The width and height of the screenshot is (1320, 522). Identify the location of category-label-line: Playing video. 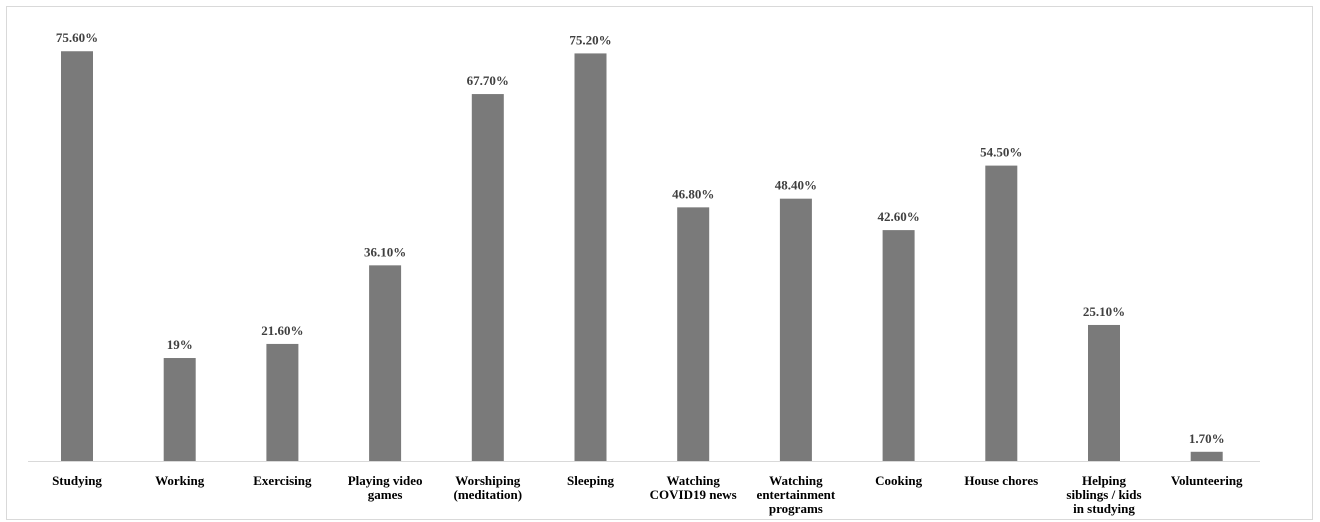
(385, 480).